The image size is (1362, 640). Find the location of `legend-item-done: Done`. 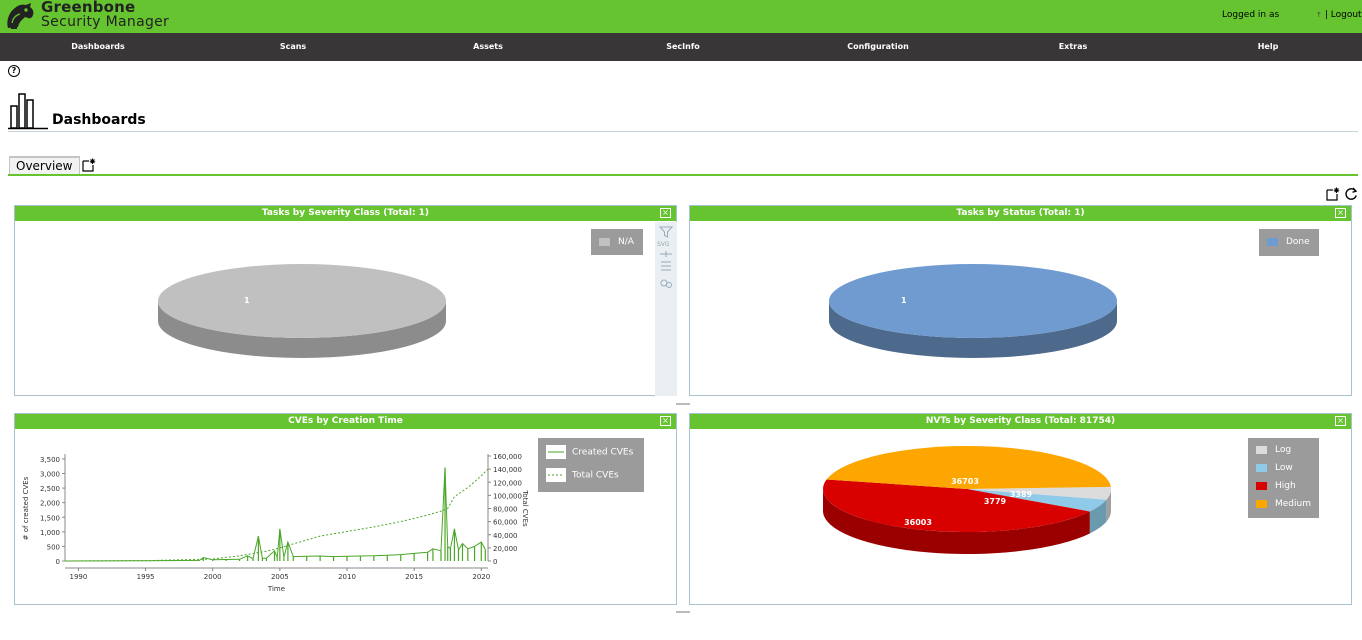

legend-item-done: Done is located at coordinates (1288, 242).